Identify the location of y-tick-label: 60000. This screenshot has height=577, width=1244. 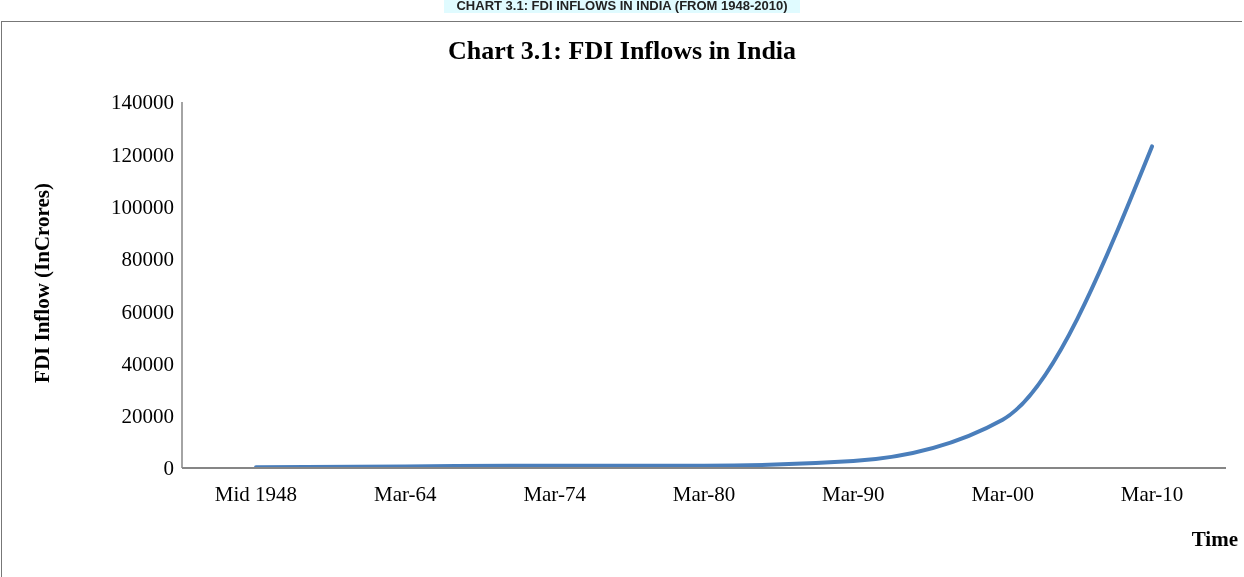
(147, 311).